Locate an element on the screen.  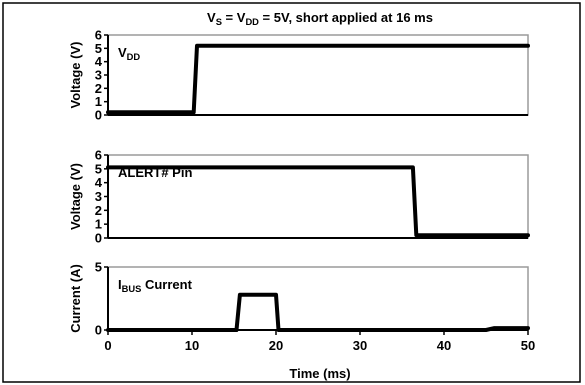
y-axis-label: Current (A) is located at coordinates (75, 298).